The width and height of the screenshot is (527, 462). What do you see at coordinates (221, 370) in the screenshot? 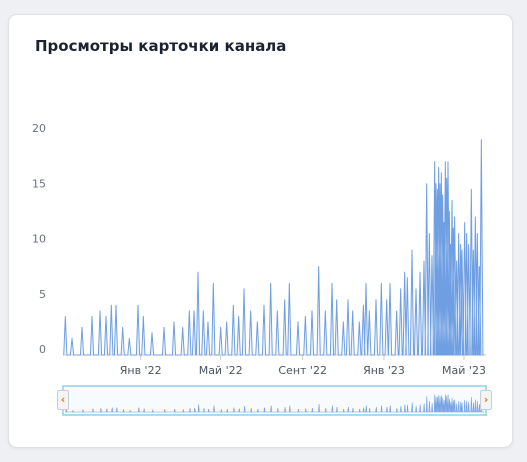
I see `x-tick-label: Май '22` at bounding box center [221, 370].